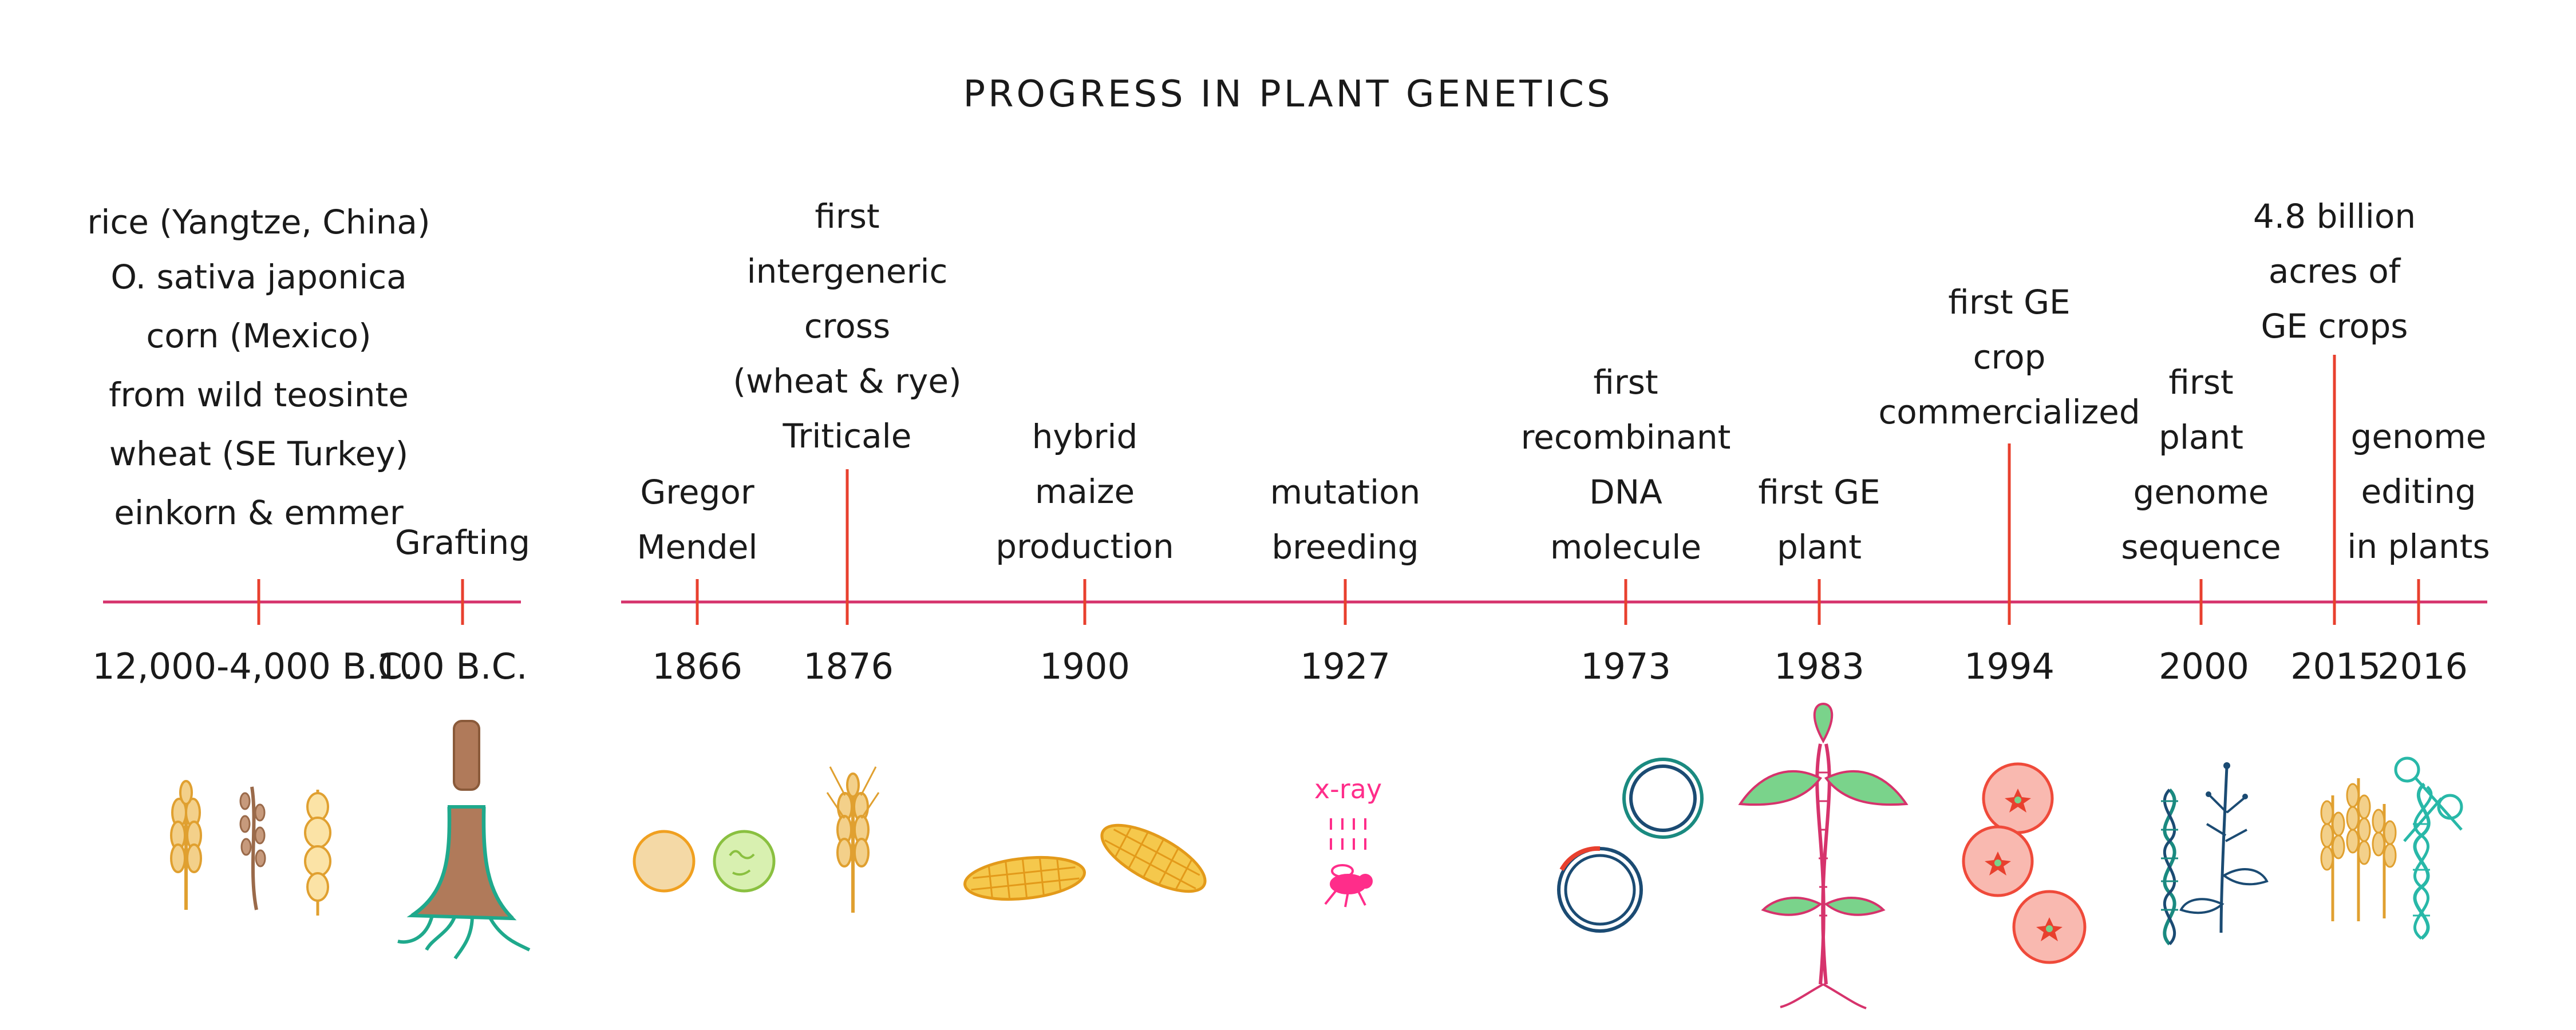  I want to click on event-label-line: Grafting, so click(462, 542).